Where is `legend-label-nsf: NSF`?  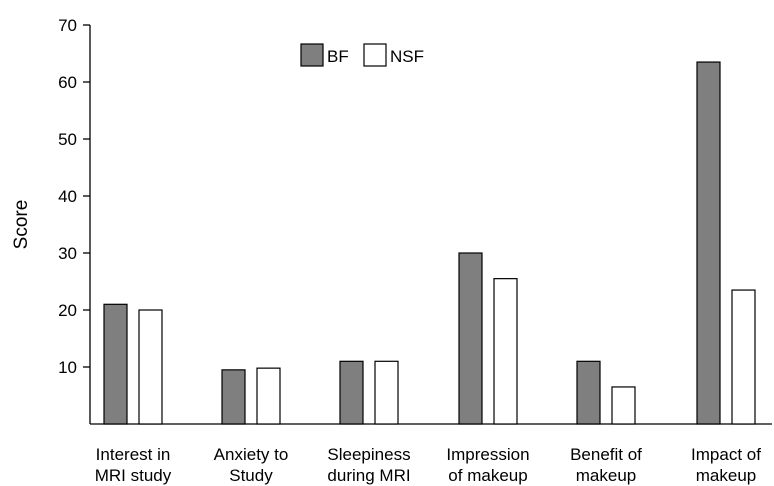 legend-label-nsf: NSF is located at coordinates (407, 56).